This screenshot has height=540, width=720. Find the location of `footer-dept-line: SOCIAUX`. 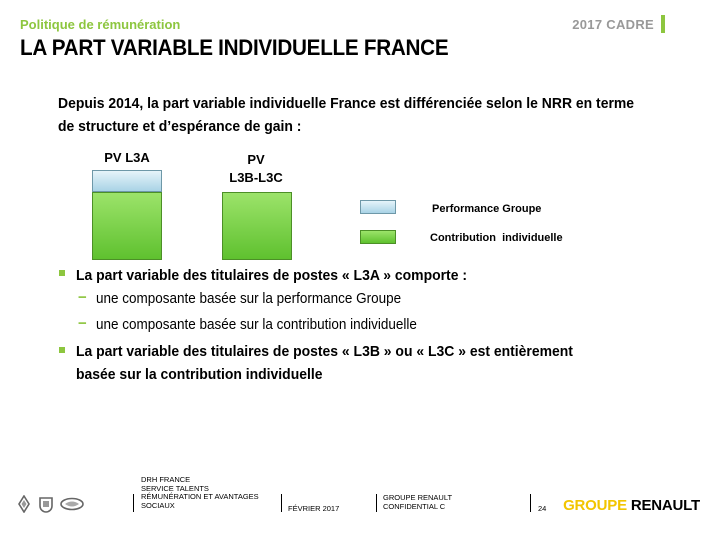

footer-dept-line: SOCIAUX is located at coordinates (158, 505).